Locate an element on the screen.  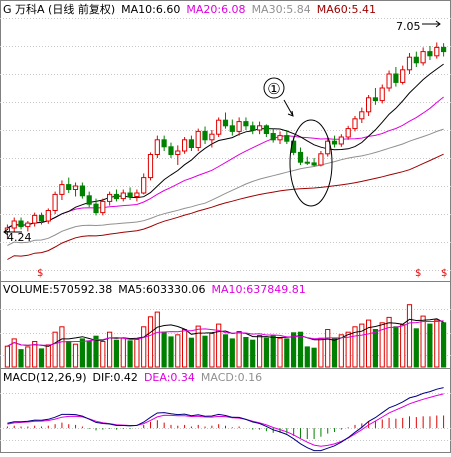
volume-ma10-line is located at coordinates (225, 333).